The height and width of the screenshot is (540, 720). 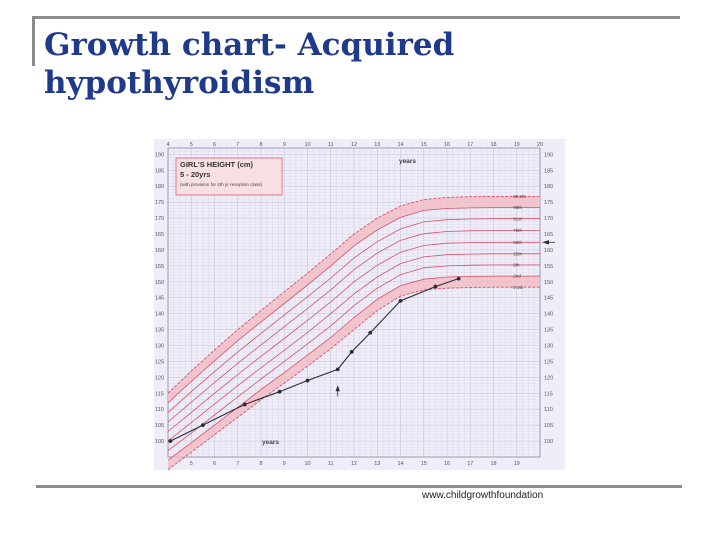 I want to click on centile-label: 50th, so click(x=517, y=242).